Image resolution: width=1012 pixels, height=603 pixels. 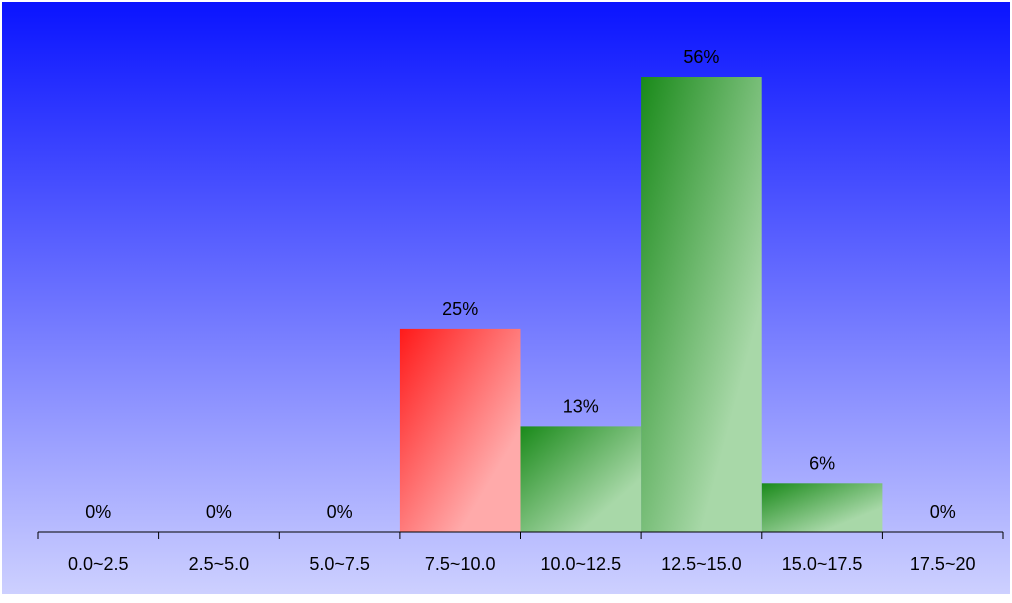 I want to click on data-label-7.5~10.0: 25%, so click(x=460, y=309).